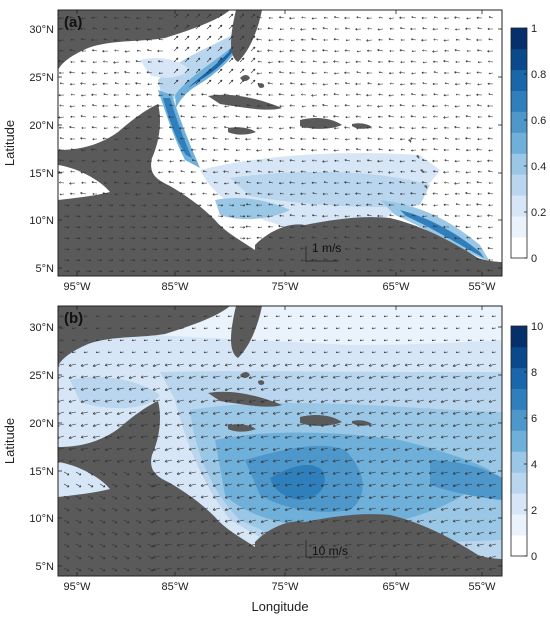 The width and height of the screenshot is (550, 617). Describe the element at coordinates (519, 122) in the screenshot. I see `colorbar-swatch` at that location.